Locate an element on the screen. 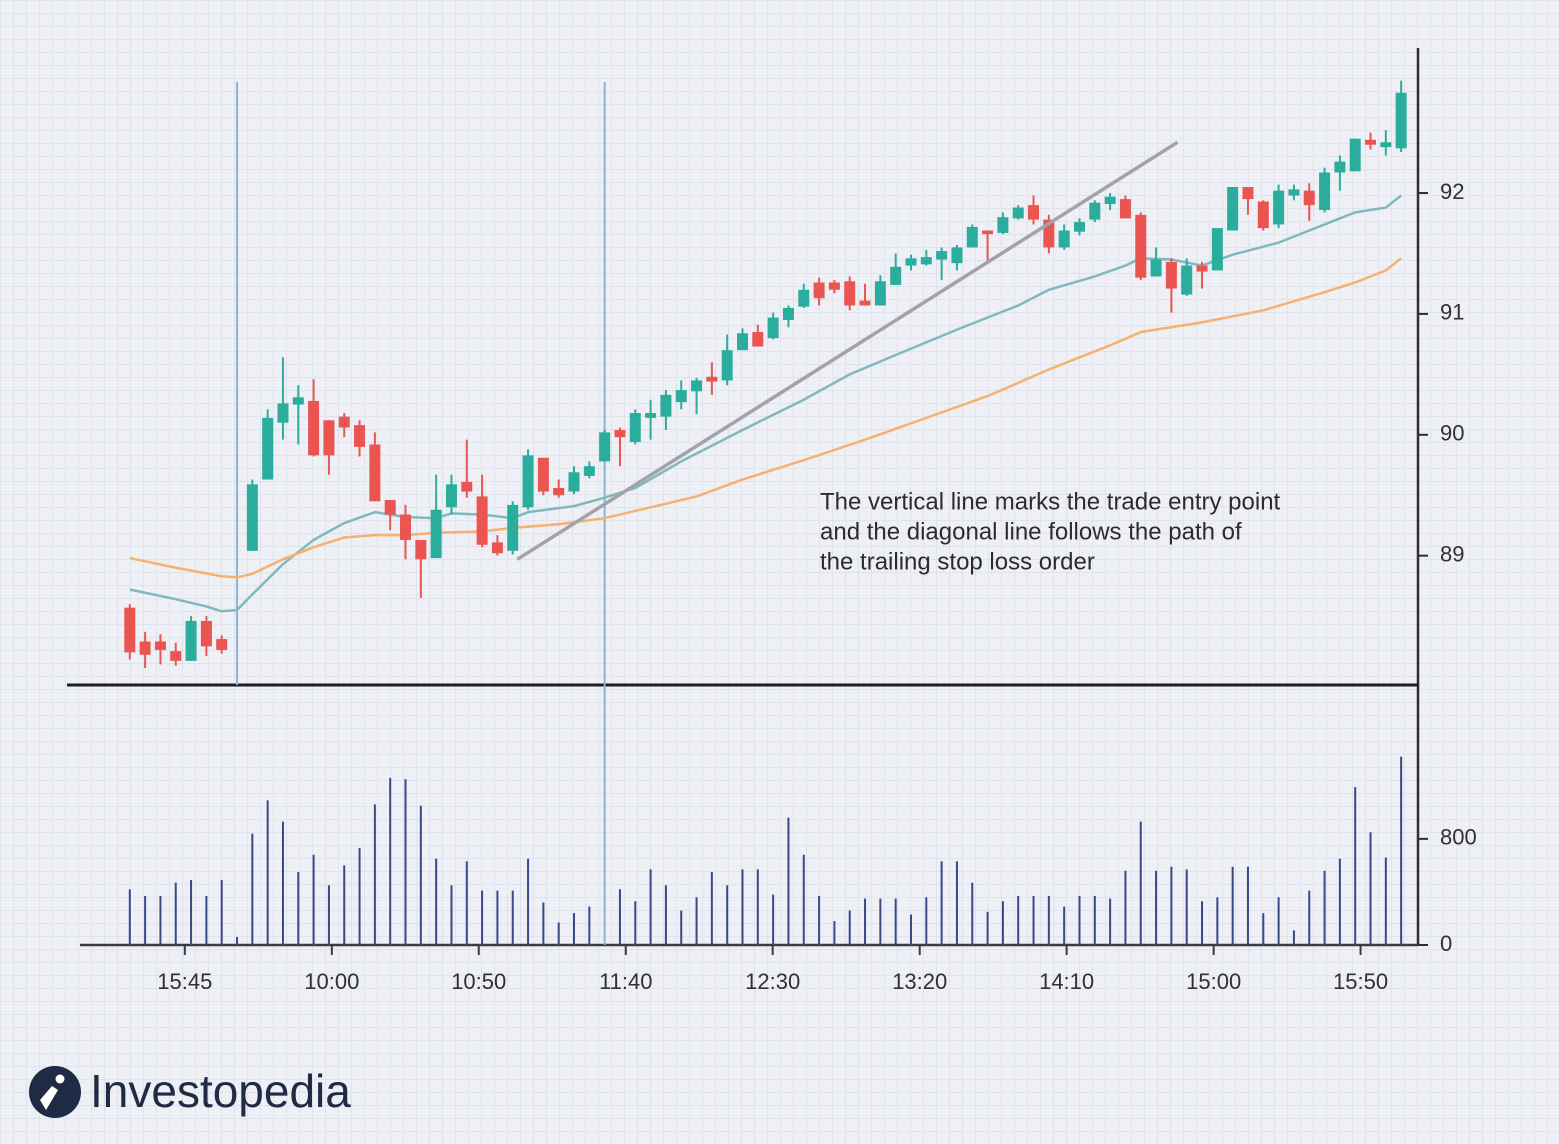  x-tick-label: 15:45 is located at coordinates (184, 981).